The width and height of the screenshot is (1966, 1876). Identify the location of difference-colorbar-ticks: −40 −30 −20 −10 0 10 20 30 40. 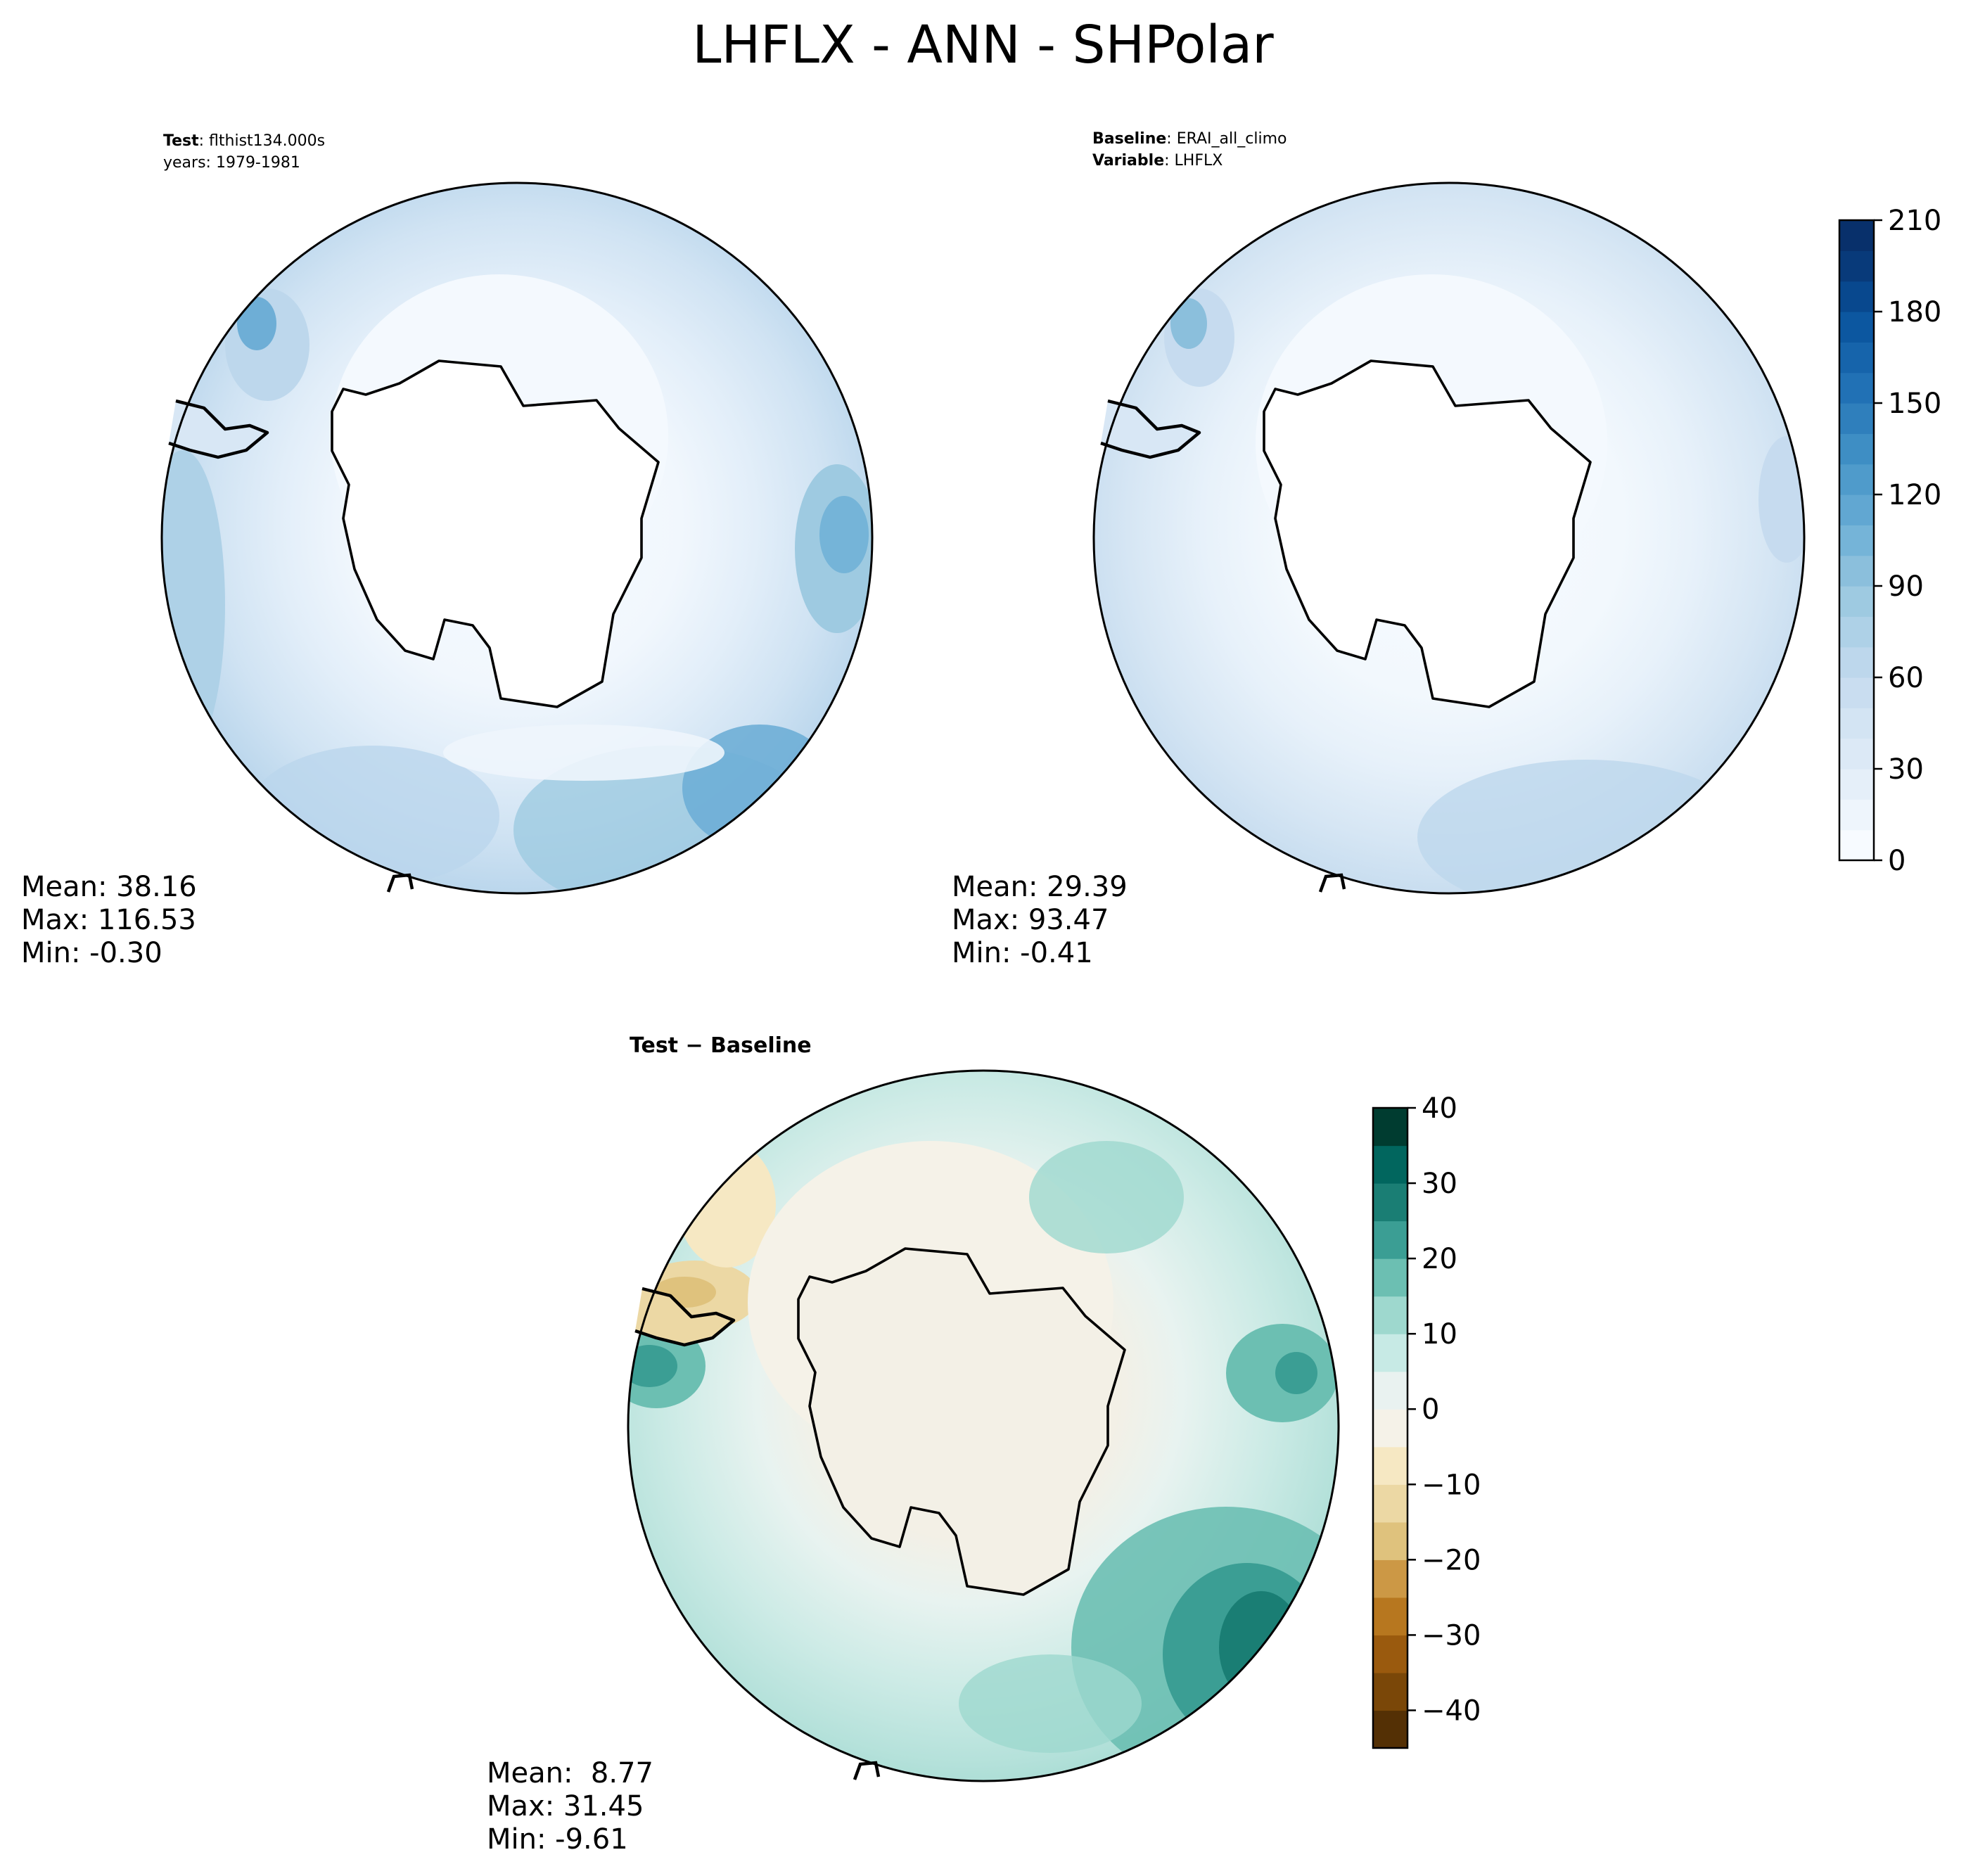
(1444, 1409).